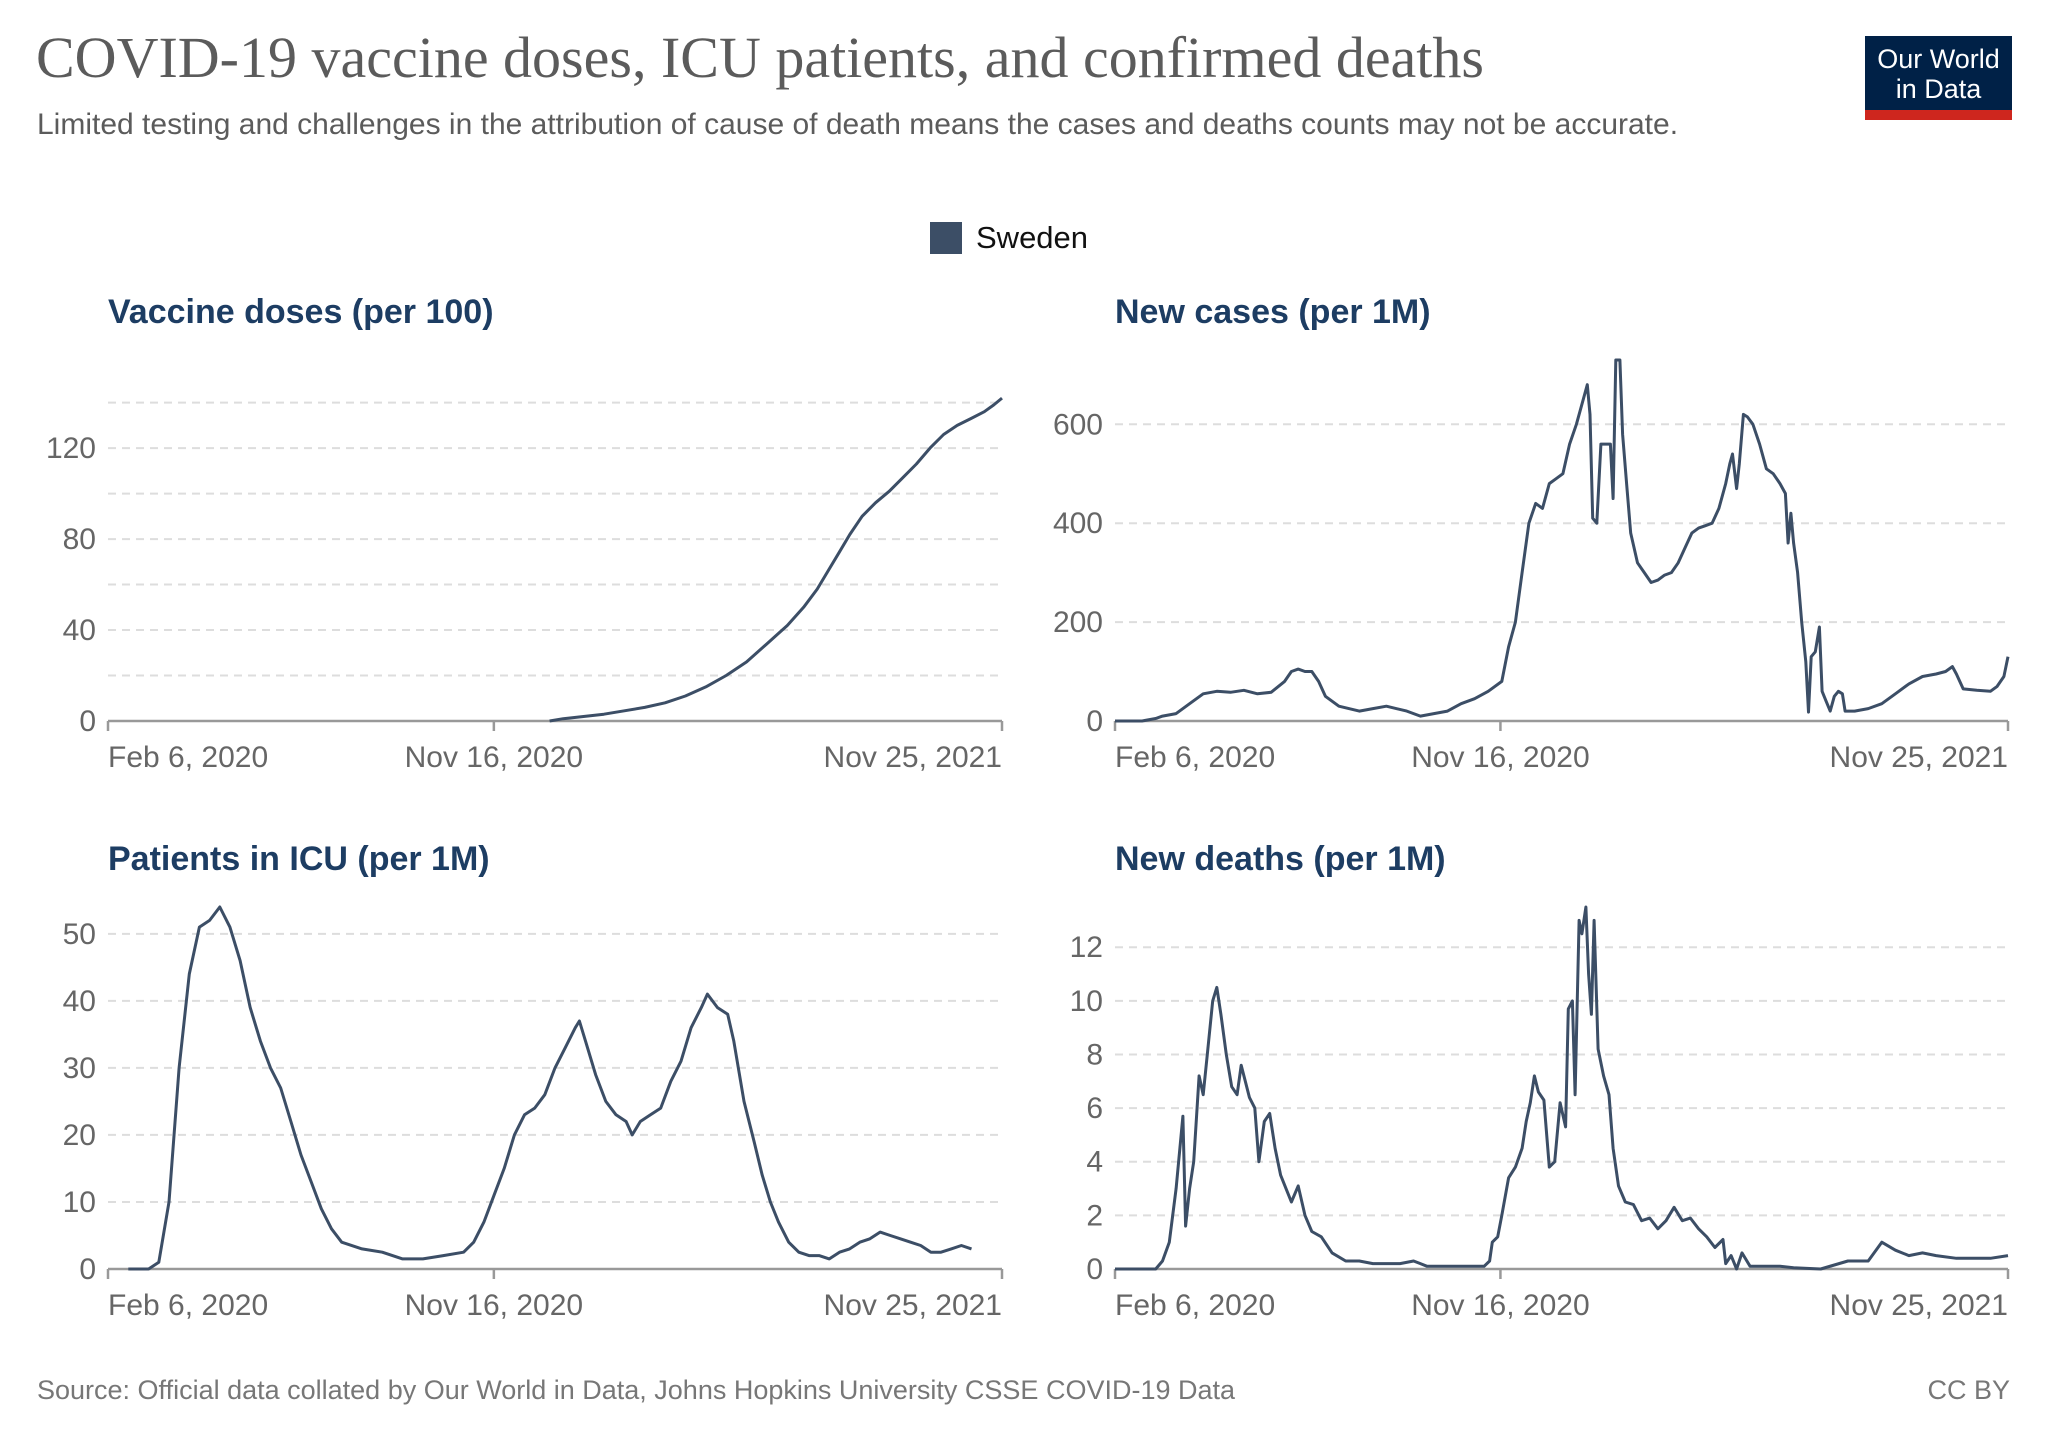 This screenshot has width=2048, height=1446. What do you see at coordinates (1273, 312) in the screenshot?
I see `new-cases-title: New cases (per 1M)` at bounding box center [1273, 312].